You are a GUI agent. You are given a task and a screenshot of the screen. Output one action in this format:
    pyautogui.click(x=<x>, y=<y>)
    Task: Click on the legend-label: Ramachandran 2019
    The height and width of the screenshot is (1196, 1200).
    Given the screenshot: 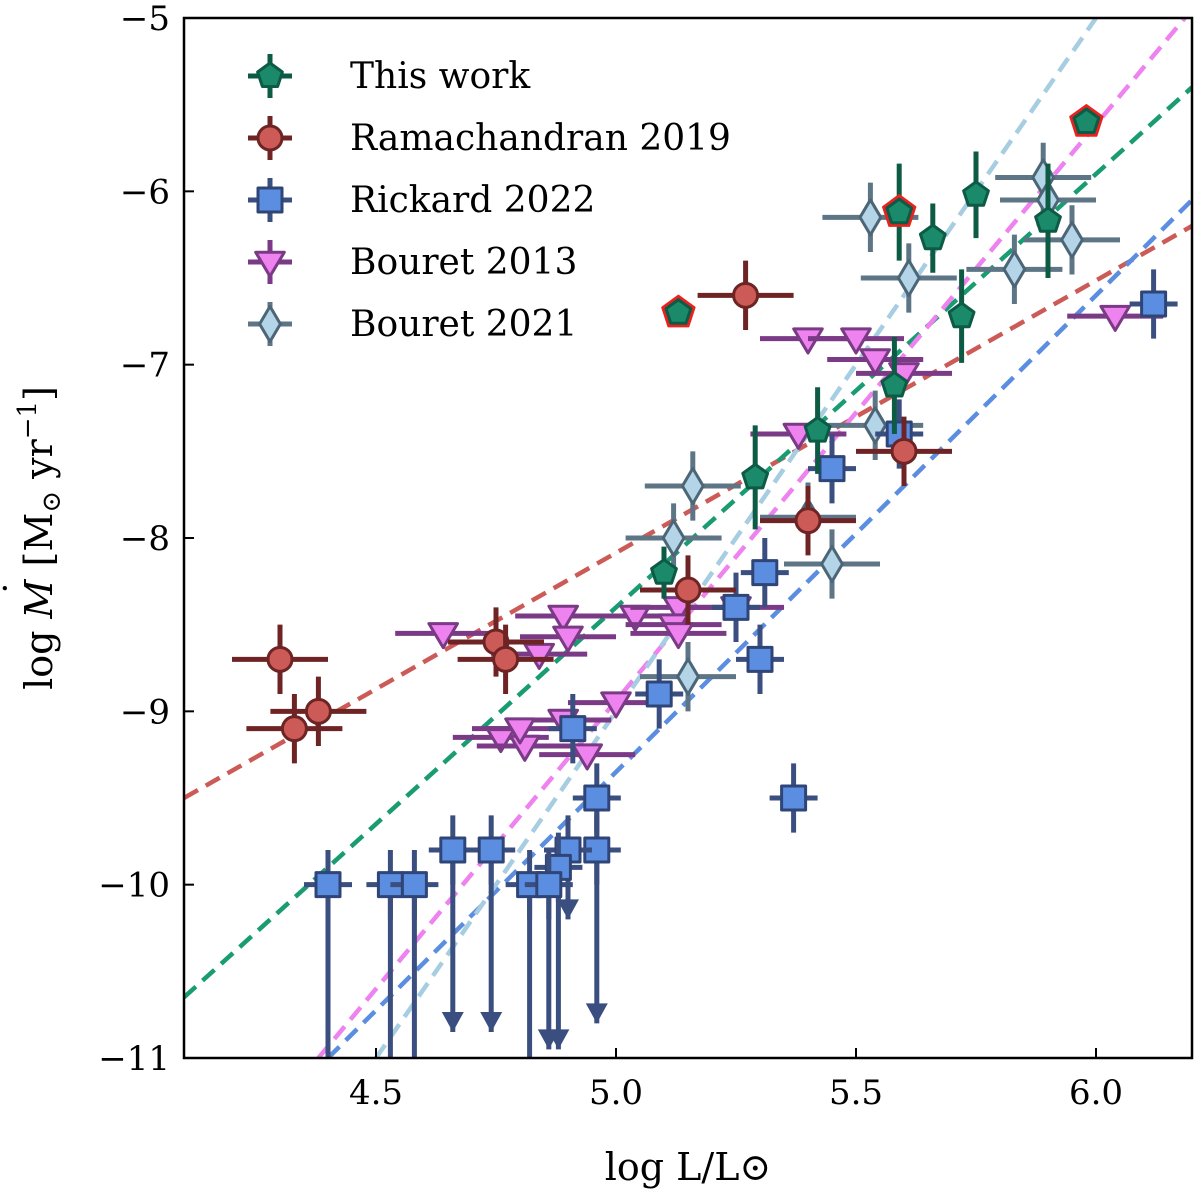 What is the action you would take?
    pyautogui.click(x=540, y=138)
    